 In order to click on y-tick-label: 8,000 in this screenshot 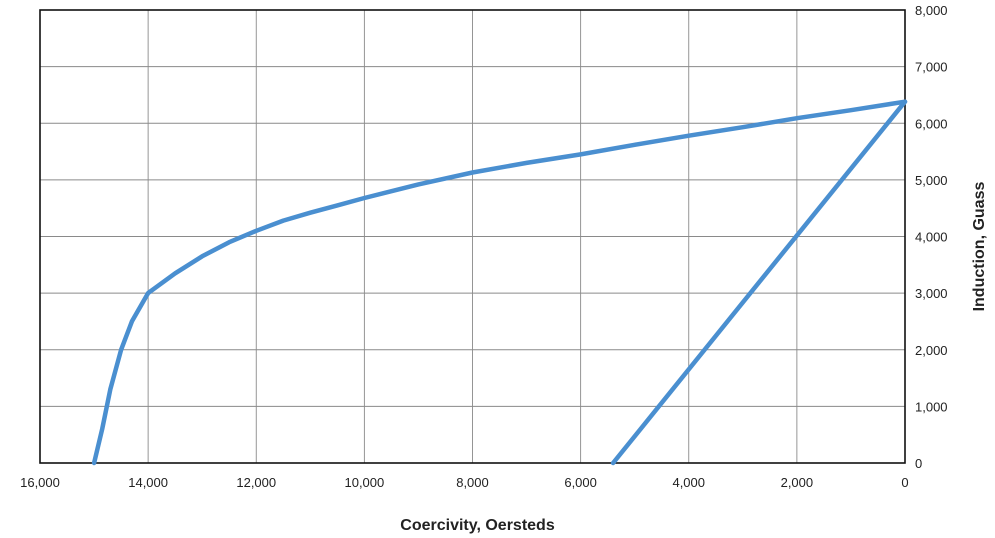, I will do `click(931, 10)`.